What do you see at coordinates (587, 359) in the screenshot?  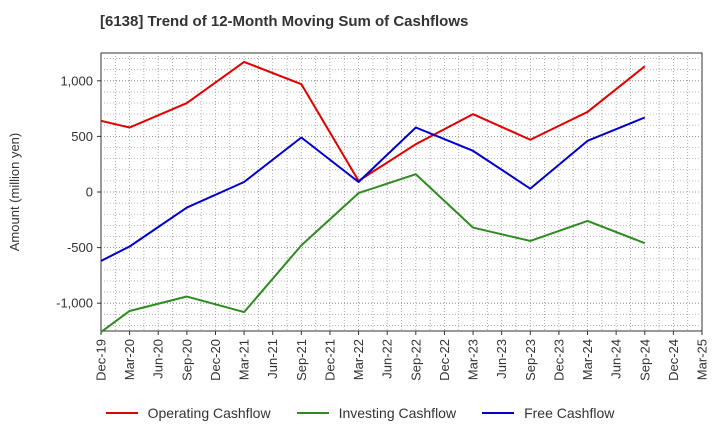 I see `x-tick-label: Mar-24` at bounding box center [587, 359].